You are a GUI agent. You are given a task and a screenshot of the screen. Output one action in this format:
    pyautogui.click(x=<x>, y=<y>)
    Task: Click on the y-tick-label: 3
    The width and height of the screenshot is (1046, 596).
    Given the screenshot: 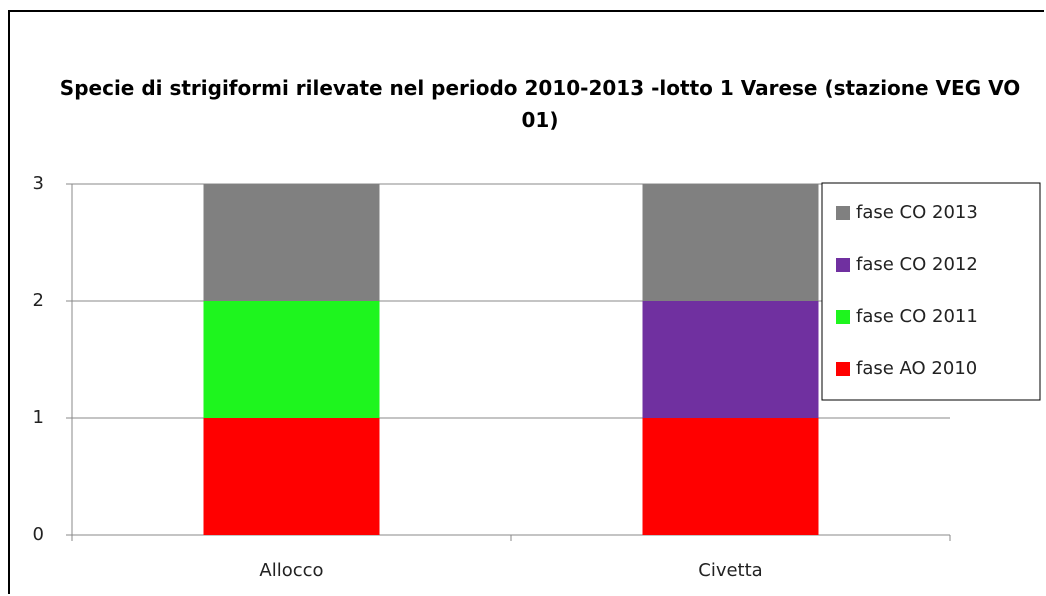 What is the action you would take?
    pyautogui.click(x=38, y=183)
    